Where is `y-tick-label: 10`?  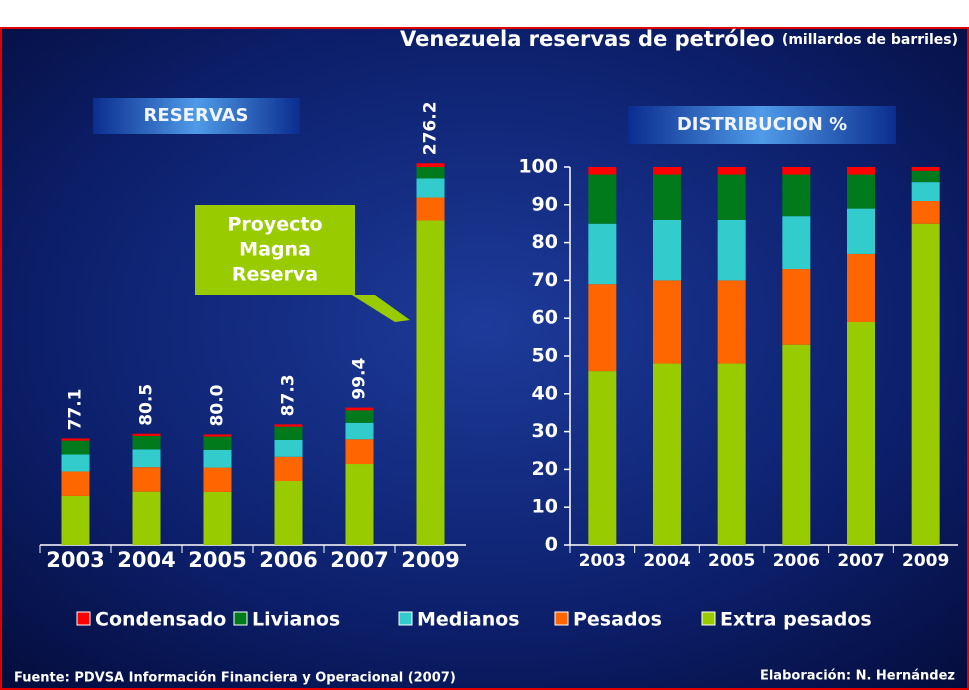
y-tick-label: 10 is located at coordinates (545, 507).